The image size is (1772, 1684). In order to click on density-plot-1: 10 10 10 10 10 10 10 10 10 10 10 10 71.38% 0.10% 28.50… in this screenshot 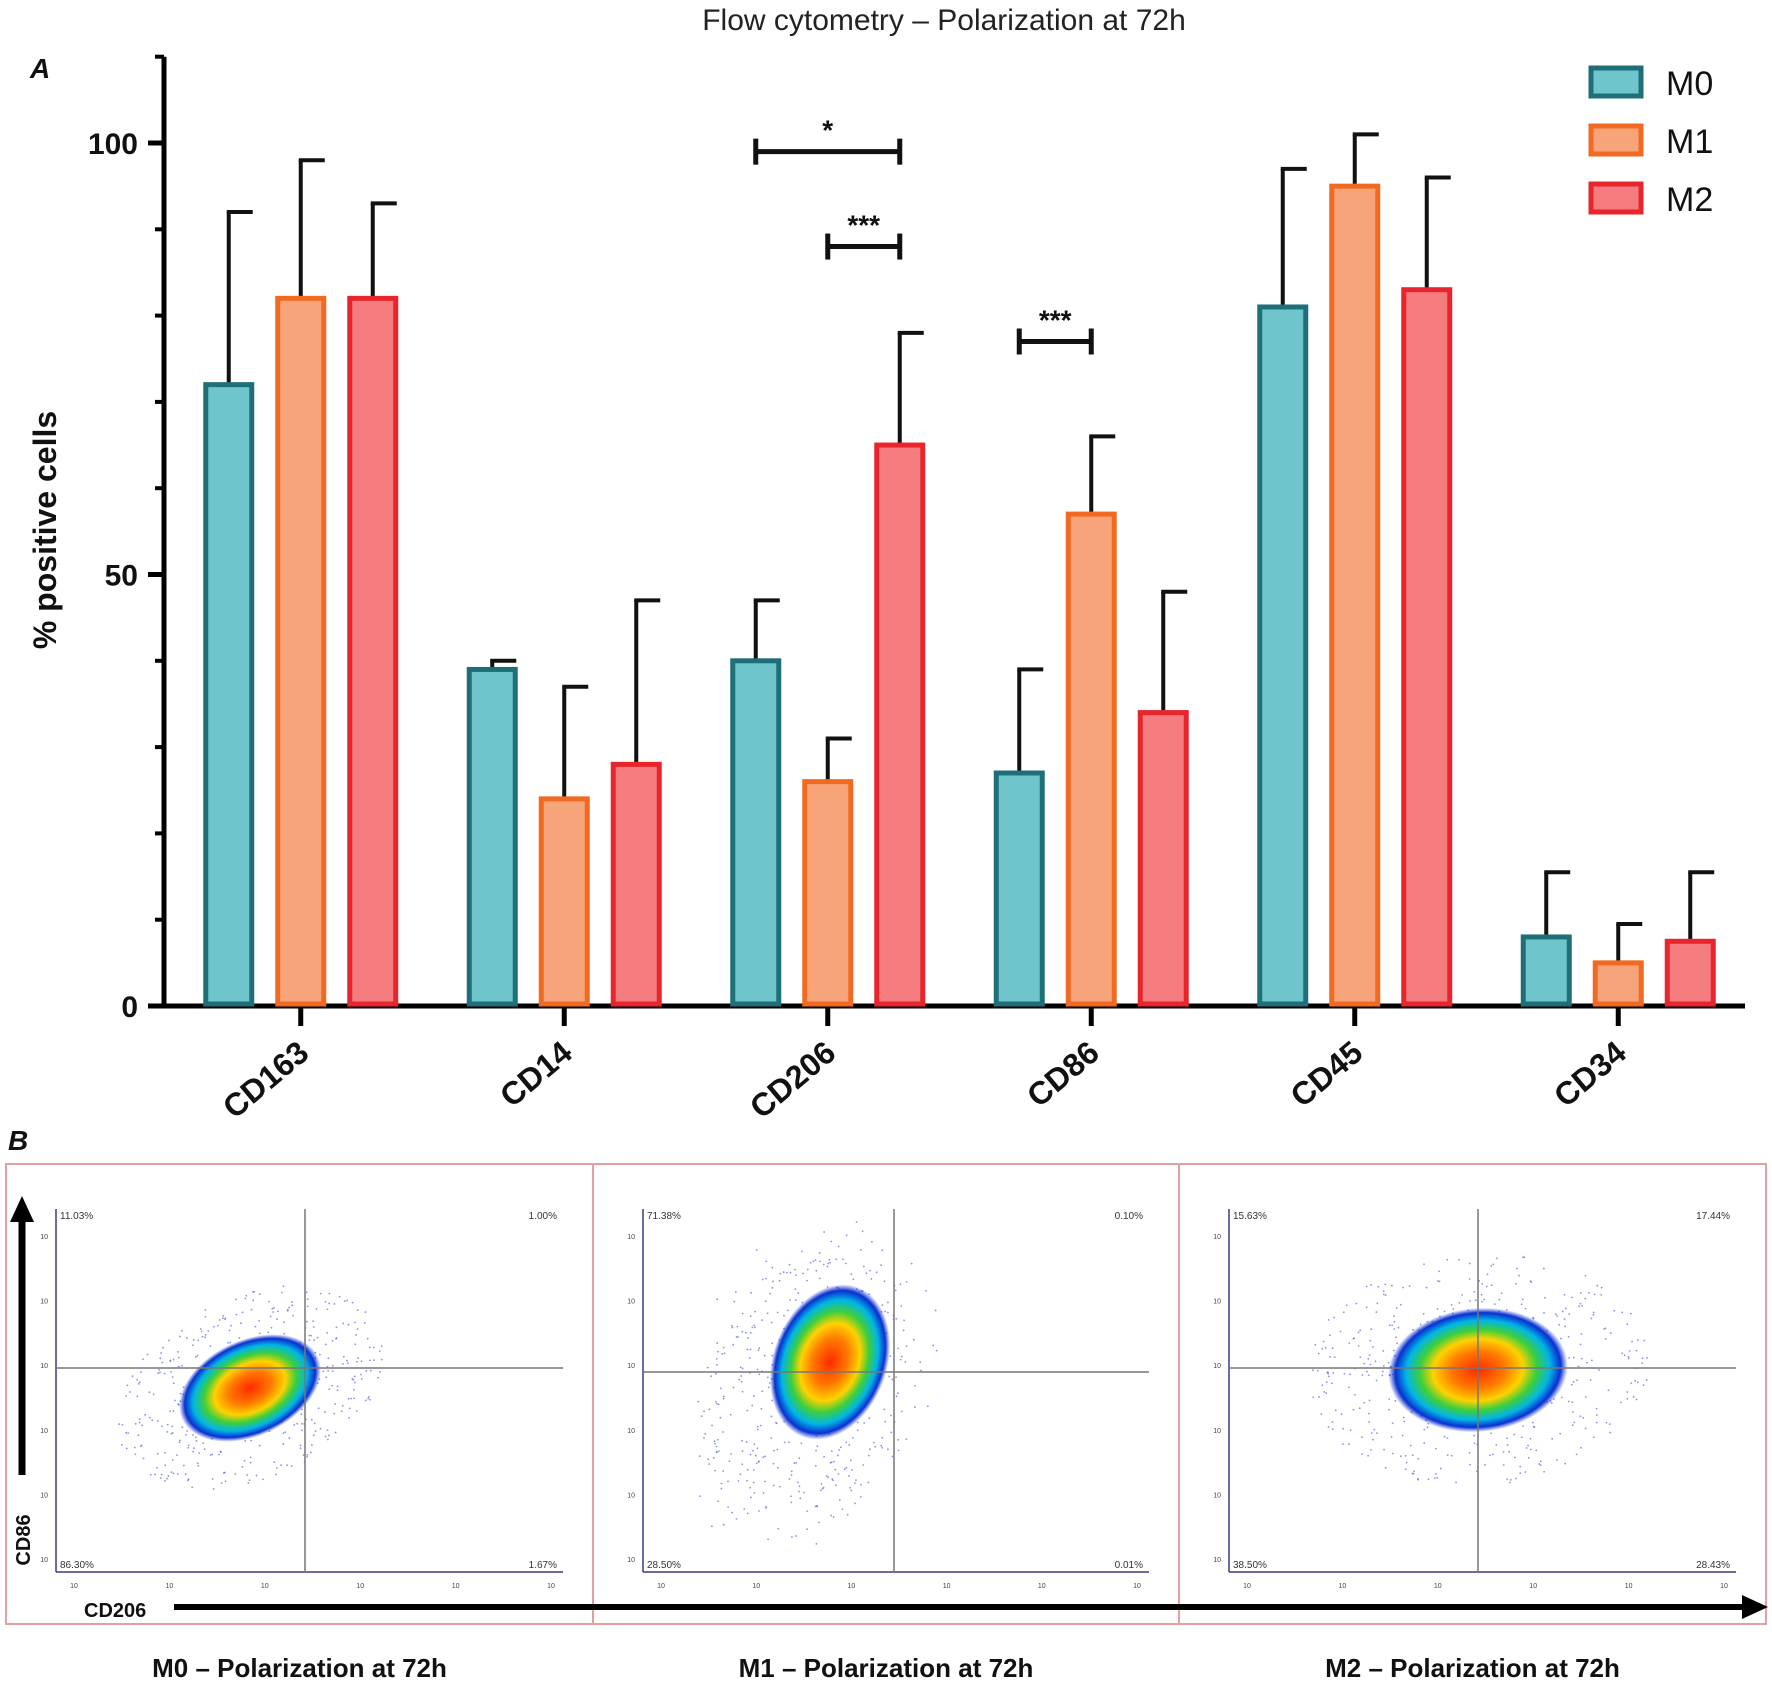, I will do `click(886, 1423)`.